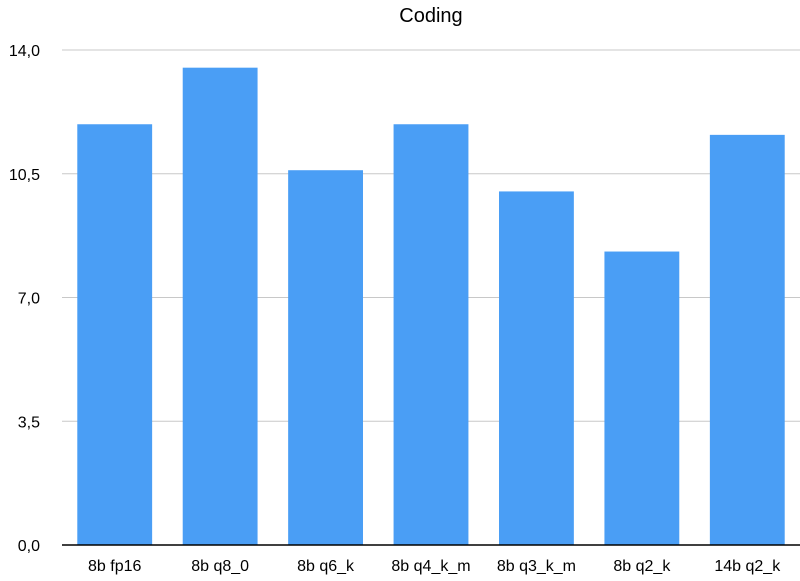 The width and height of the screenshot is (800, 581). What do you see at coordinates (642, 566) in the screenshot?
I see `x-tick-label: 8b q2_k` at bounding box center [642, 566].